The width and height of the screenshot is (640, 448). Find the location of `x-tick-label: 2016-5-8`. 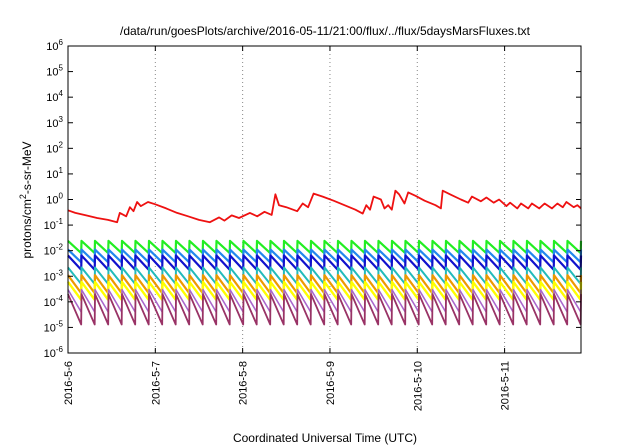

x-tick-label: 2016-5-8 is located at coordinates (244, 383).